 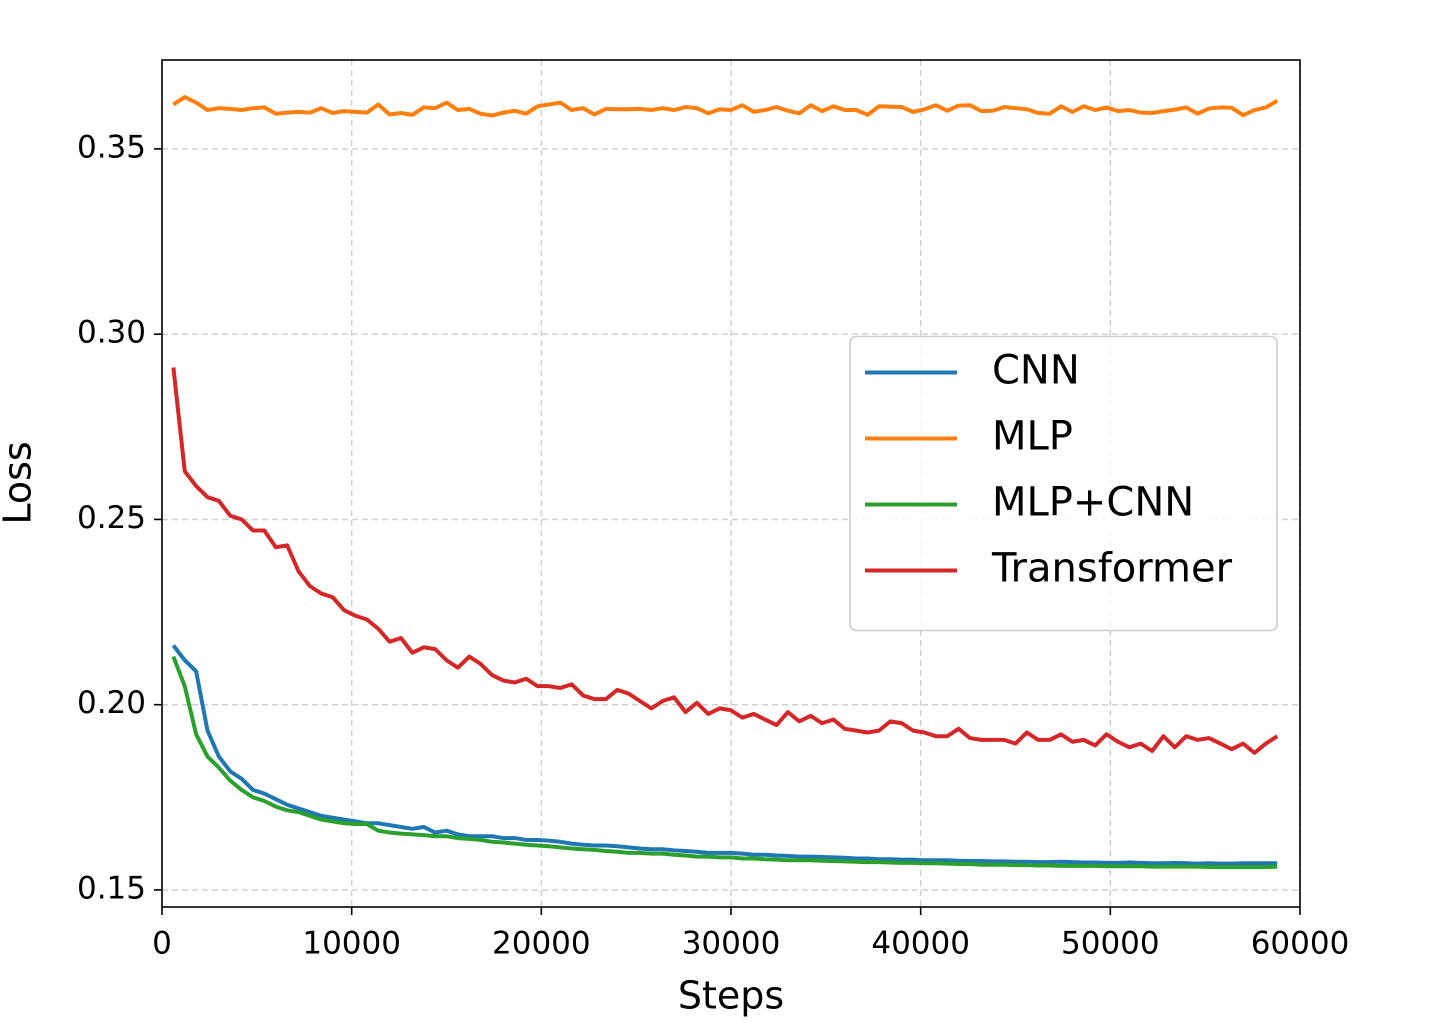 What do you see at coordinates (541, 944) in the screenshot?
I see `x-tick-label: 20000` at bounding box center [541, 944].